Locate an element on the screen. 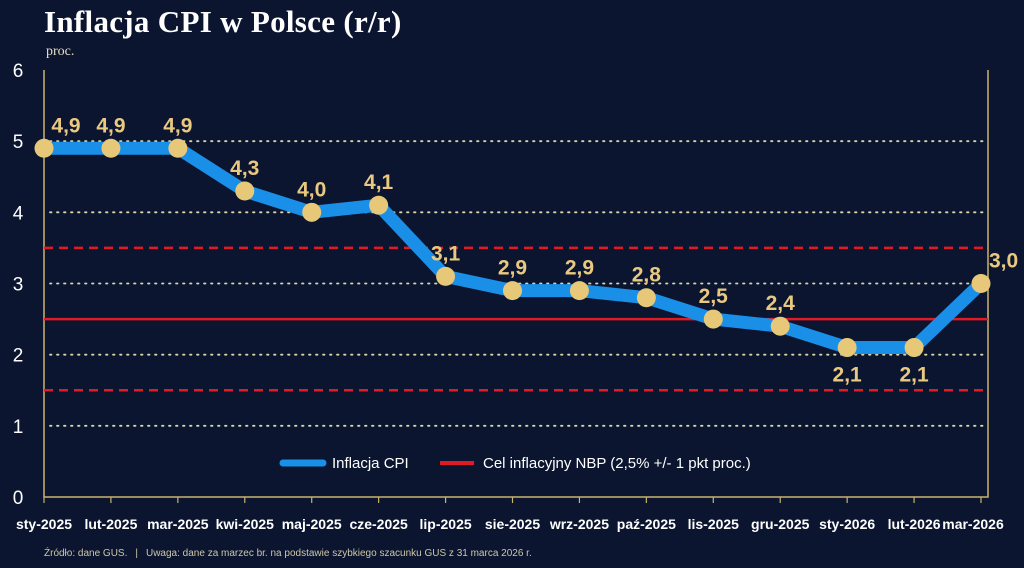 This screenshot has width=1024, height=568. y-tick-label-1: 1 is located at coordinates (18, 427).